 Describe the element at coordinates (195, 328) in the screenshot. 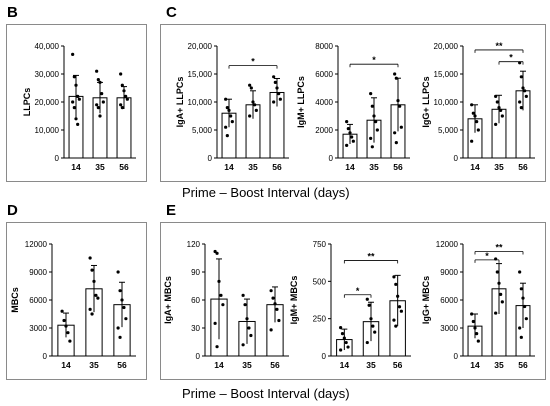

I see `e-iga-ytick-label: 30` at that location.